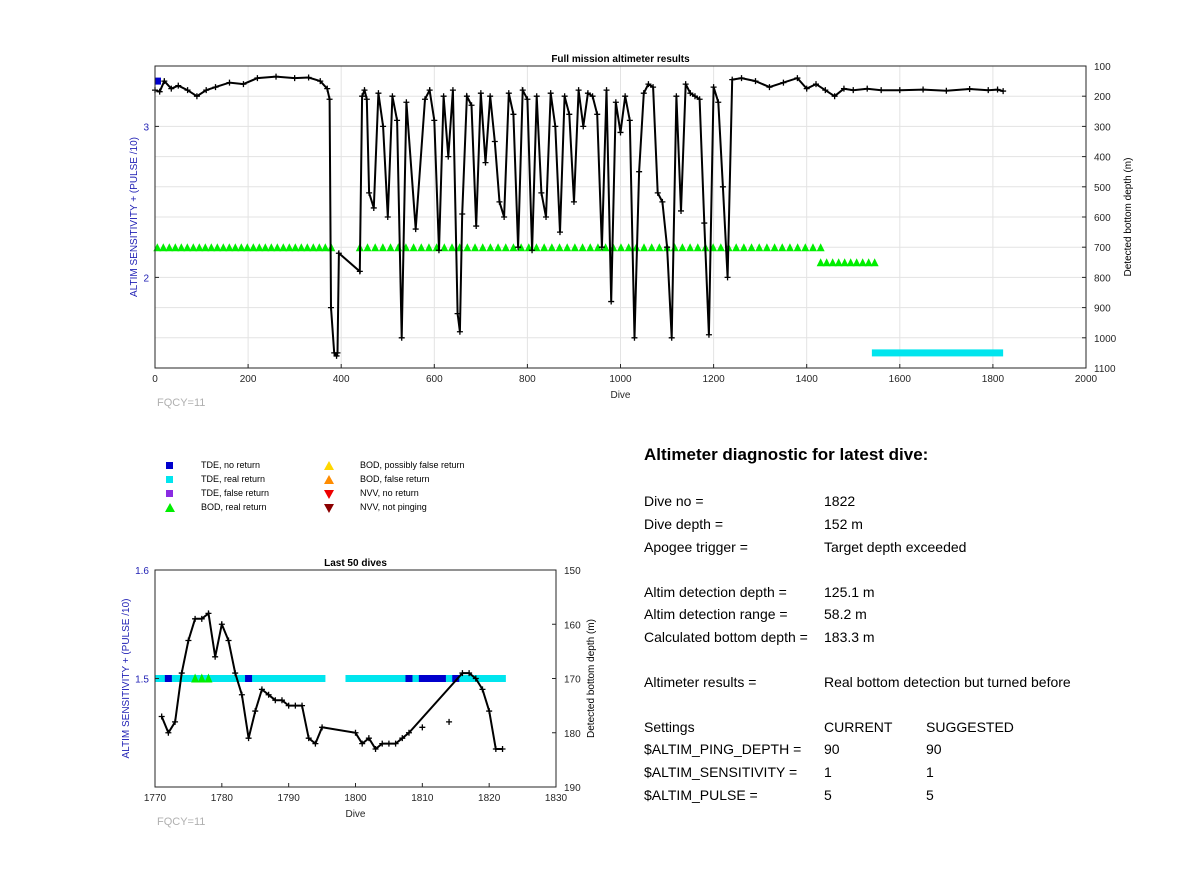 The image size is (1200, 885). Describe the element at coordinates (620, 379) in the screenshot. I see `x-tick-label: 1000` at that location.